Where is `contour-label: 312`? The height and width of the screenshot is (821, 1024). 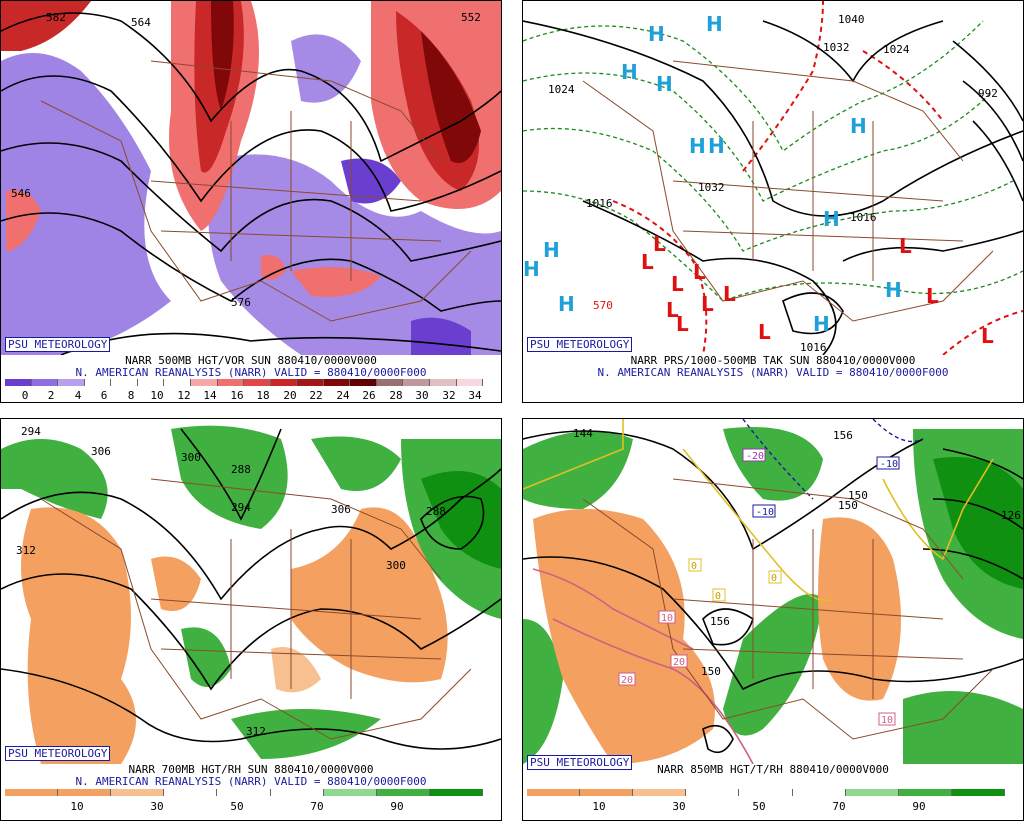 contour-label: 312 is located at coordinates (256, 731).